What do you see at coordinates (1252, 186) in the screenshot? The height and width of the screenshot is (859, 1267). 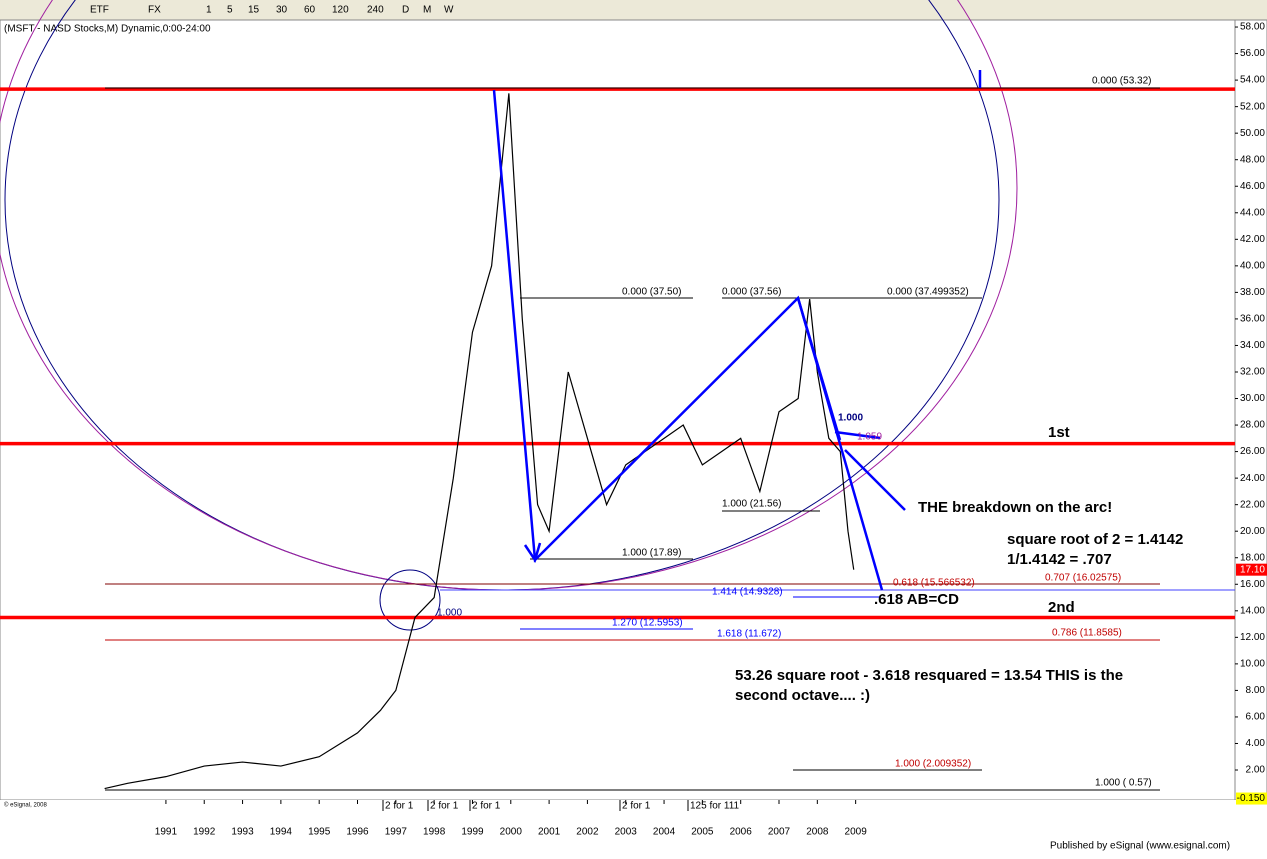 I see `y-tick-label: 46.00` at bounding box center [1252, 186].